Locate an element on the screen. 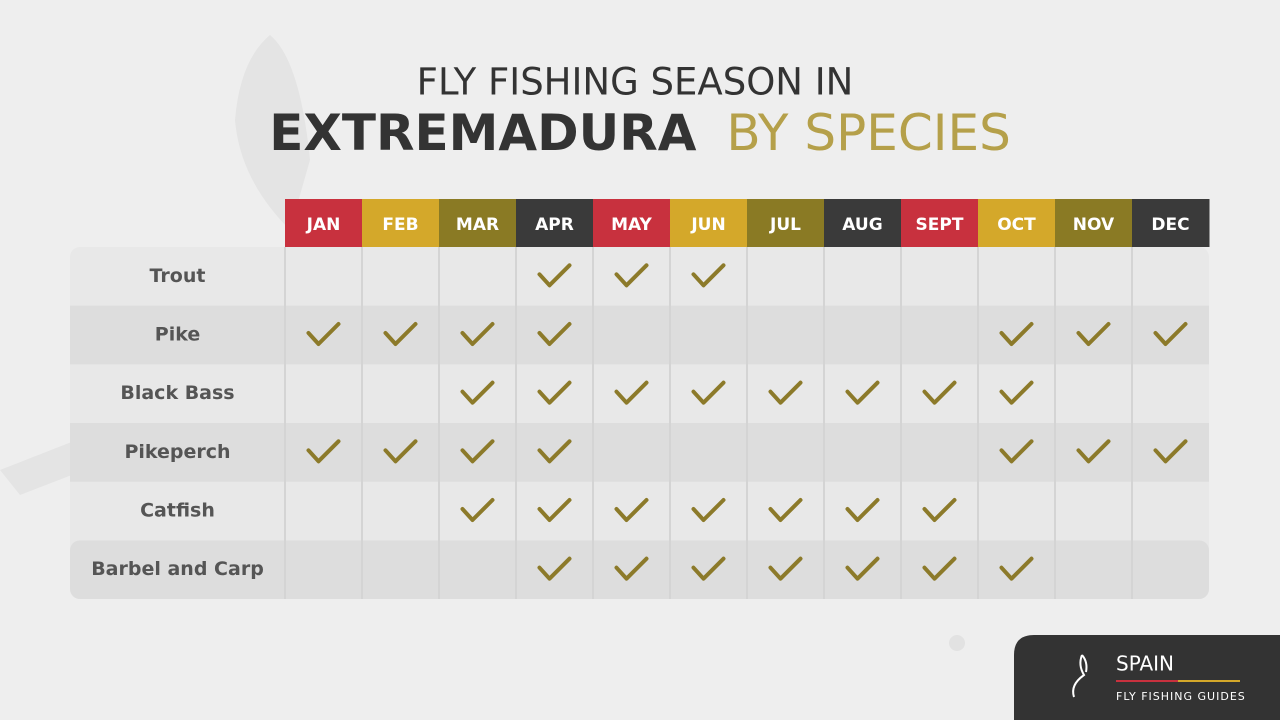 This screenshot has width=1280, height=720. month-label: JUN is located at coordinates (707, 225).